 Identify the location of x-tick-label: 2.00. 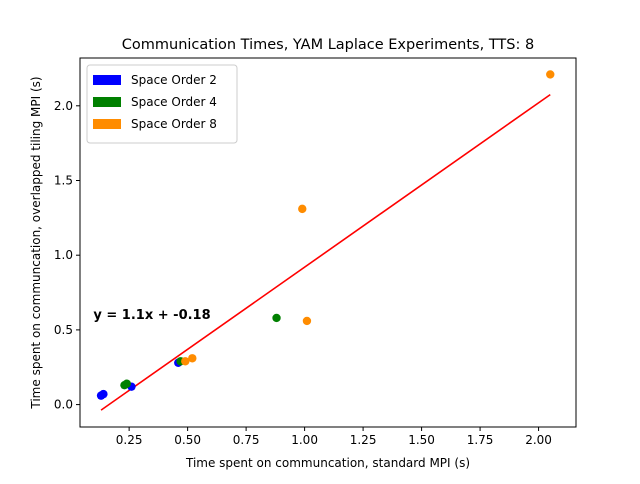
(538, 440).